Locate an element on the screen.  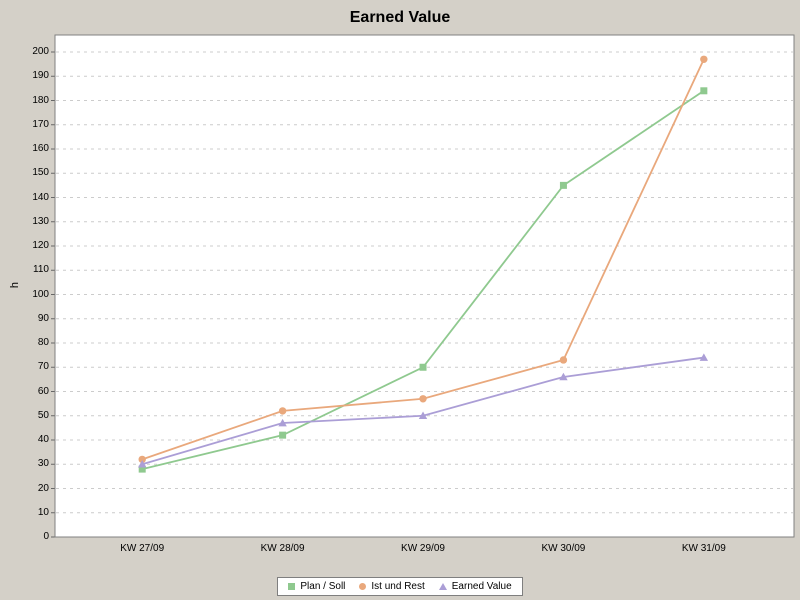
legend-bar: Plan / Soll Ist und Rest Earned Value is located at coordinates (400, 586).